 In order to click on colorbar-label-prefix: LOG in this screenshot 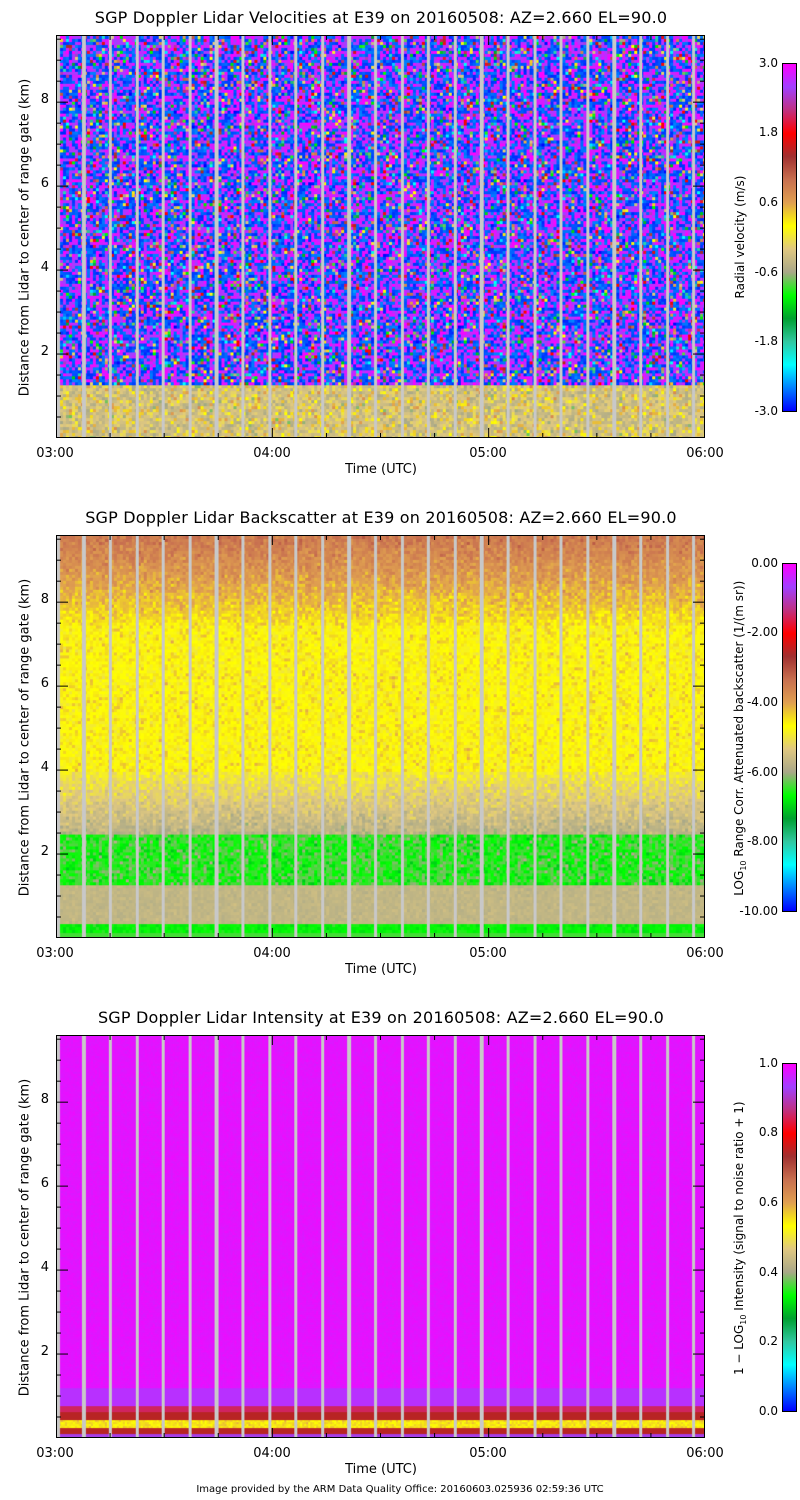, I will do `click(738, 883)`.